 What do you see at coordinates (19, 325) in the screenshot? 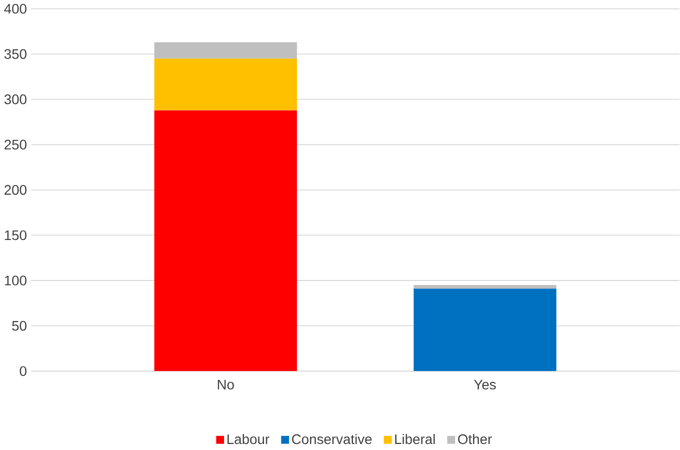
I see `y-tick-label: 50` at bounding box center [19, 325].